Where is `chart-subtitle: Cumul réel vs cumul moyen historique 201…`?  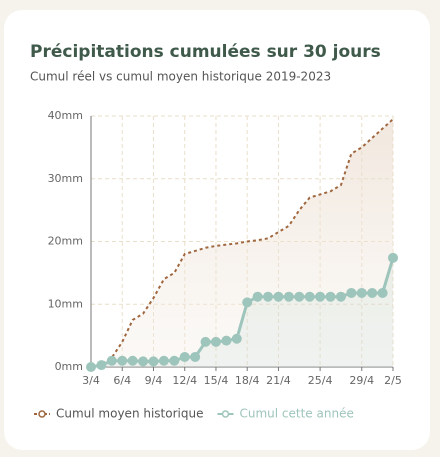 chart-subtitle: Cumul réel vs cumul moyen historique 201… is located at coordinates (180, 77).